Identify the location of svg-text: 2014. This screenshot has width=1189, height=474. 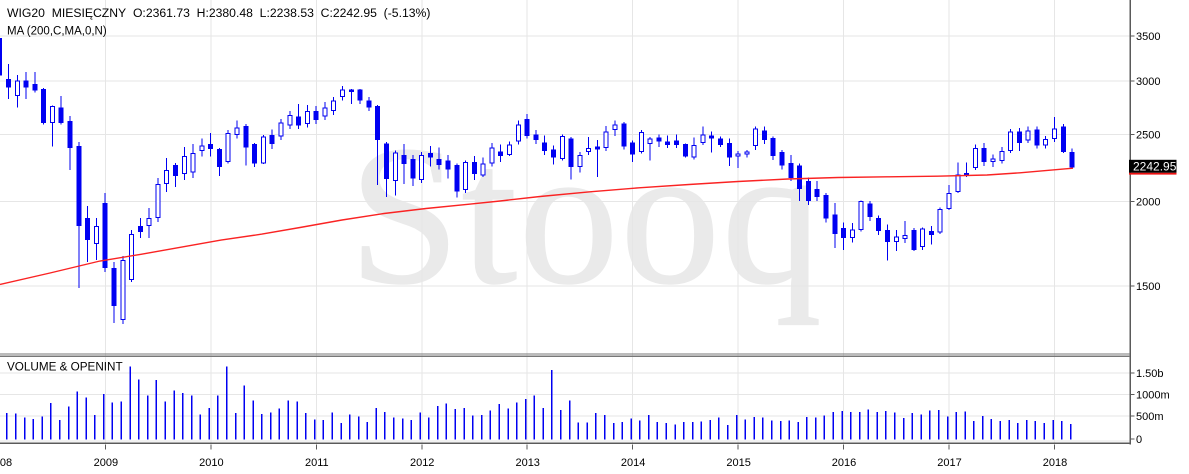
(633, 463).